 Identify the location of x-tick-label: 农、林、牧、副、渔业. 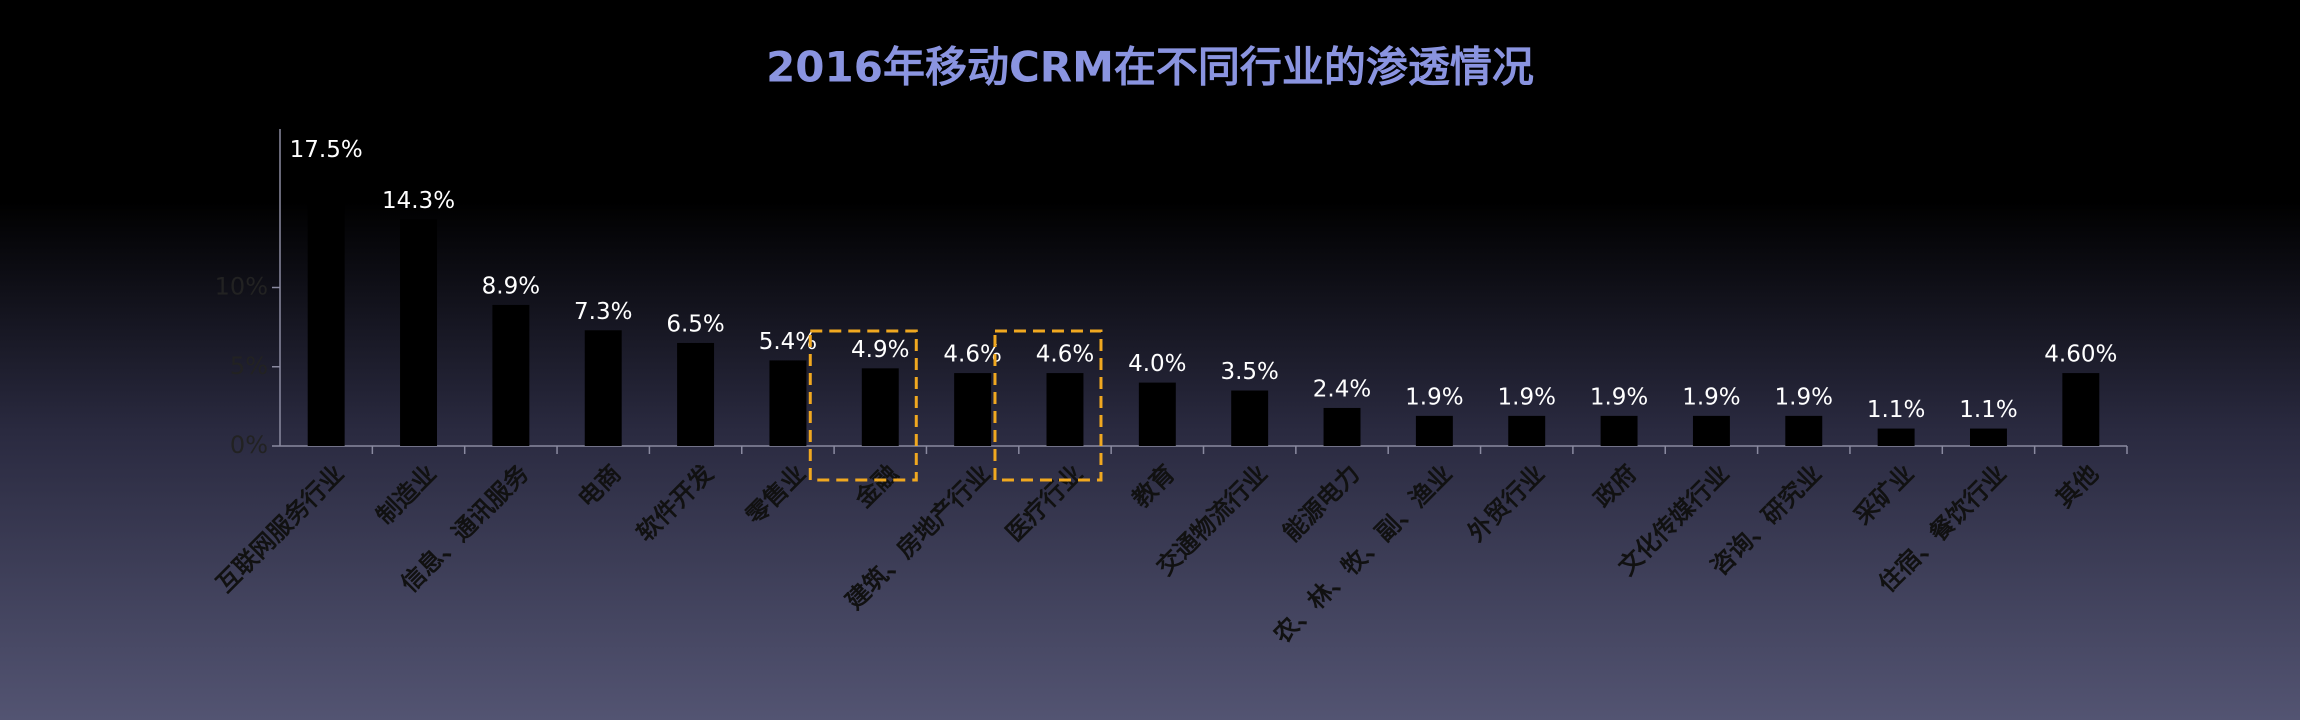
(1362, 554).